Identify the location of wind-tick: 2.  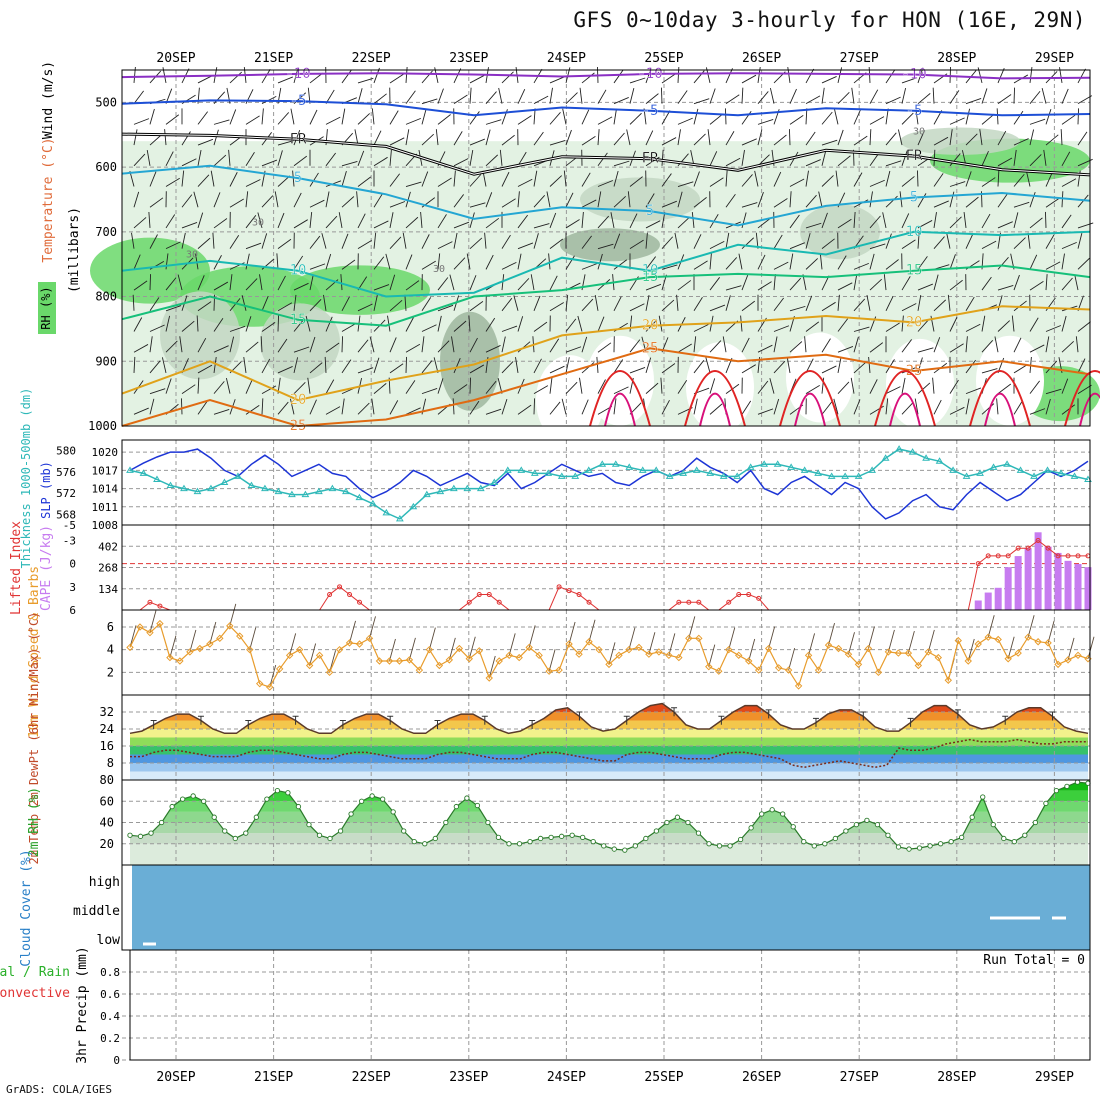
(110, 672).